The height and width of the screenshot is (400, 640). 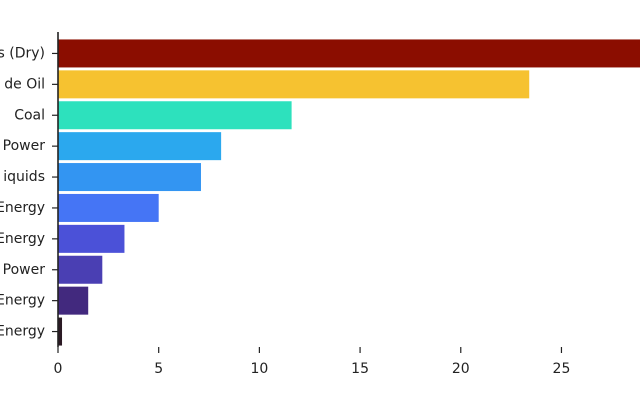 What do you see at coordinates (562, 369) in the screenshot?
I see `x-tick-label: 25` at bounding box center [562, 369].